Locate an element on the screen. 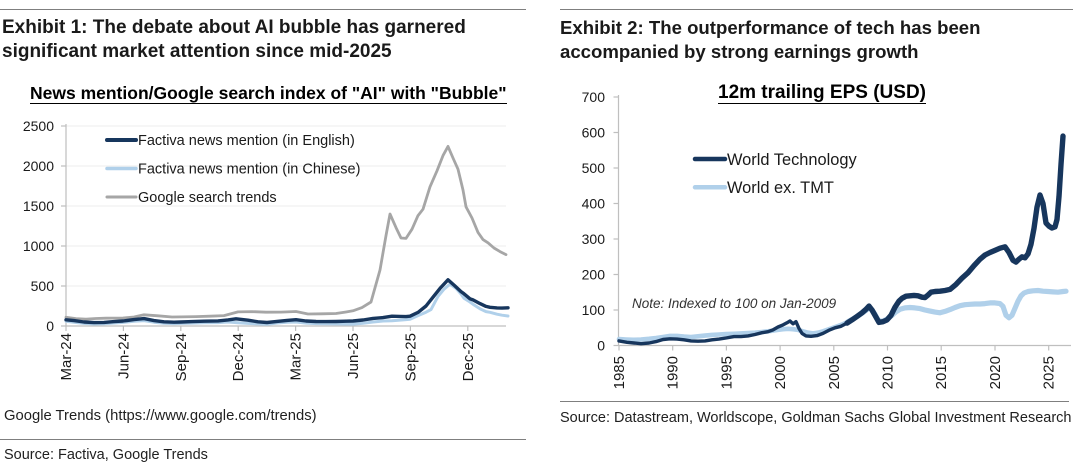 The image size is (1080, 468). svg-text: Sep-24 is located at coordinates (181, 357).